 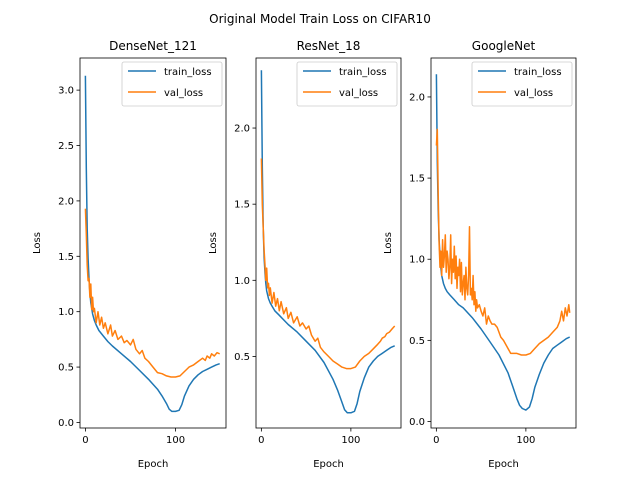 What do you see at coordinates (153, 46) in the screenshot?
I see `subplot-title: DenseNet_121` at bounding box center [153, 46].